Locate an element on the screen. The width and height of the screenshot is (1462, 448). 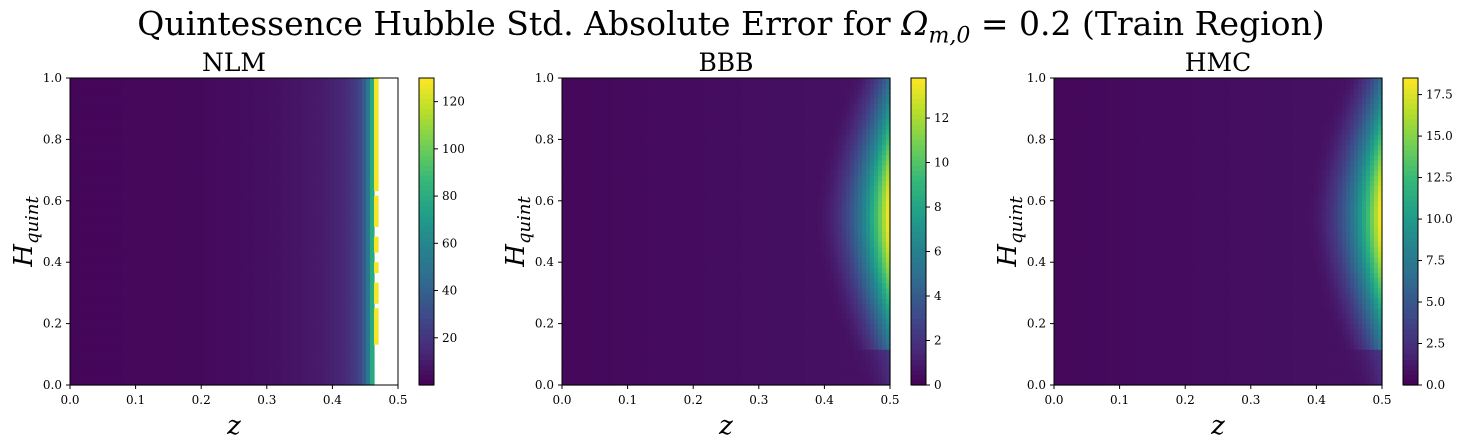
colorbar-segment is located at coordinates (426, 249).